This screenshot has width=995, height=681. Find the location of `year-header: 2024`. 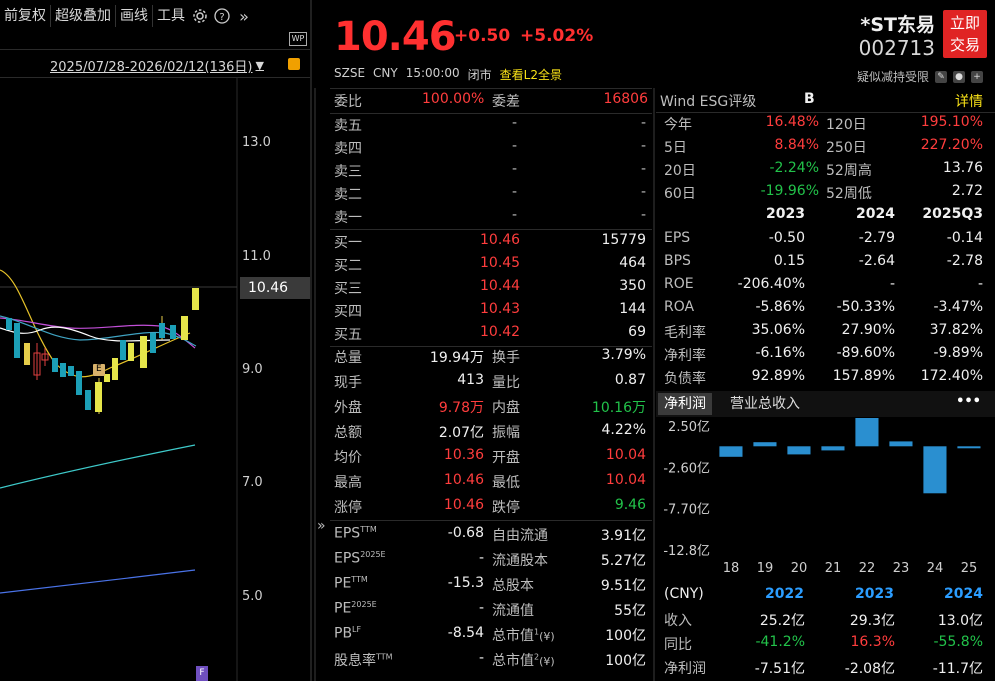

year-header: 2024 is located at coordinates (963, 594).